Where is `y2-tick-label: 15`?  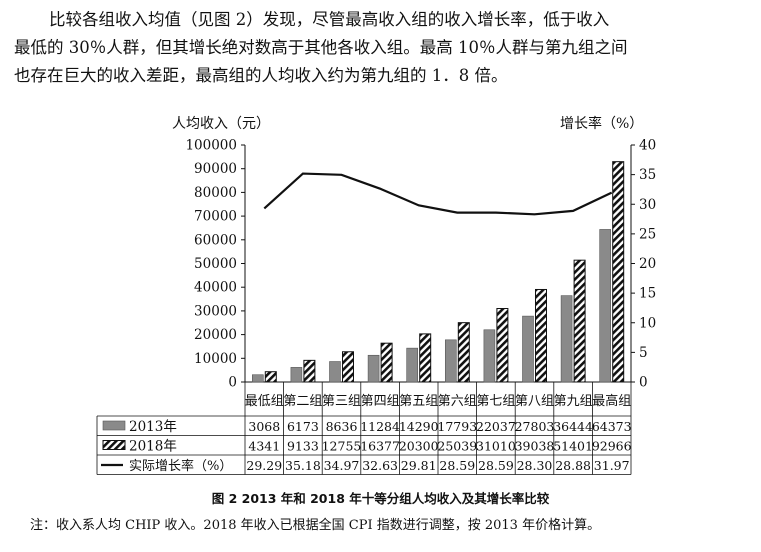 y2-tick-label: 15 is located at coordinates (647, 294).